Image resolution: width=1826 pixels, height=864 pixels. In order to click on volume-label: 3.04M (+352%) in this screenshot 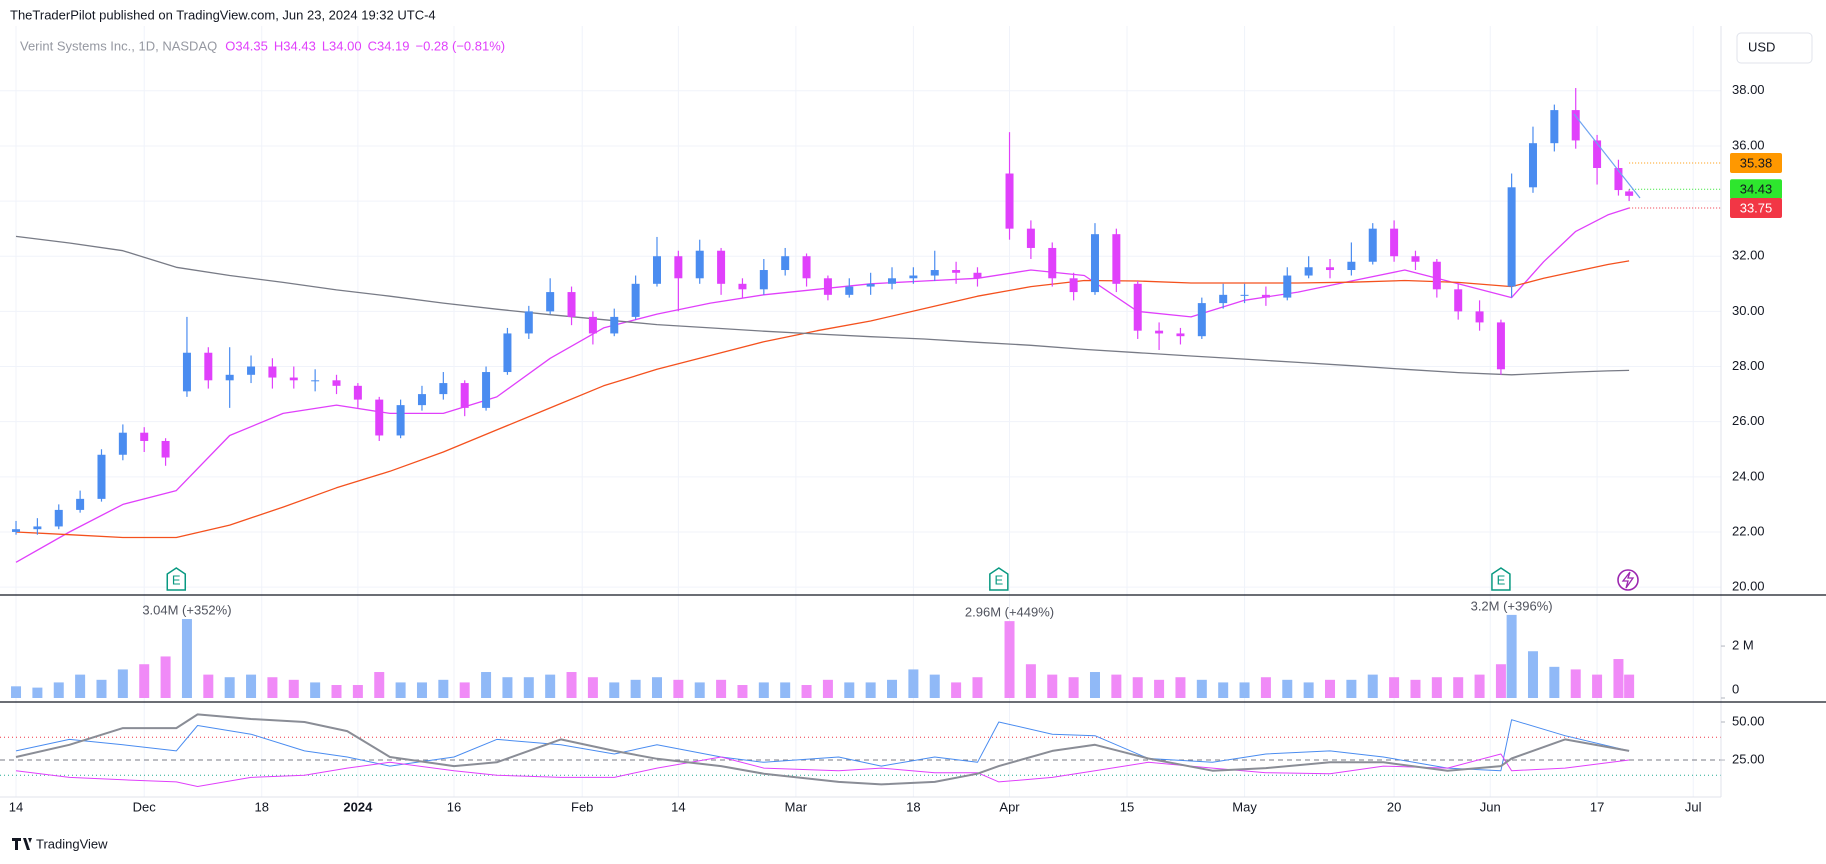, I will do `click(186, 609)`.